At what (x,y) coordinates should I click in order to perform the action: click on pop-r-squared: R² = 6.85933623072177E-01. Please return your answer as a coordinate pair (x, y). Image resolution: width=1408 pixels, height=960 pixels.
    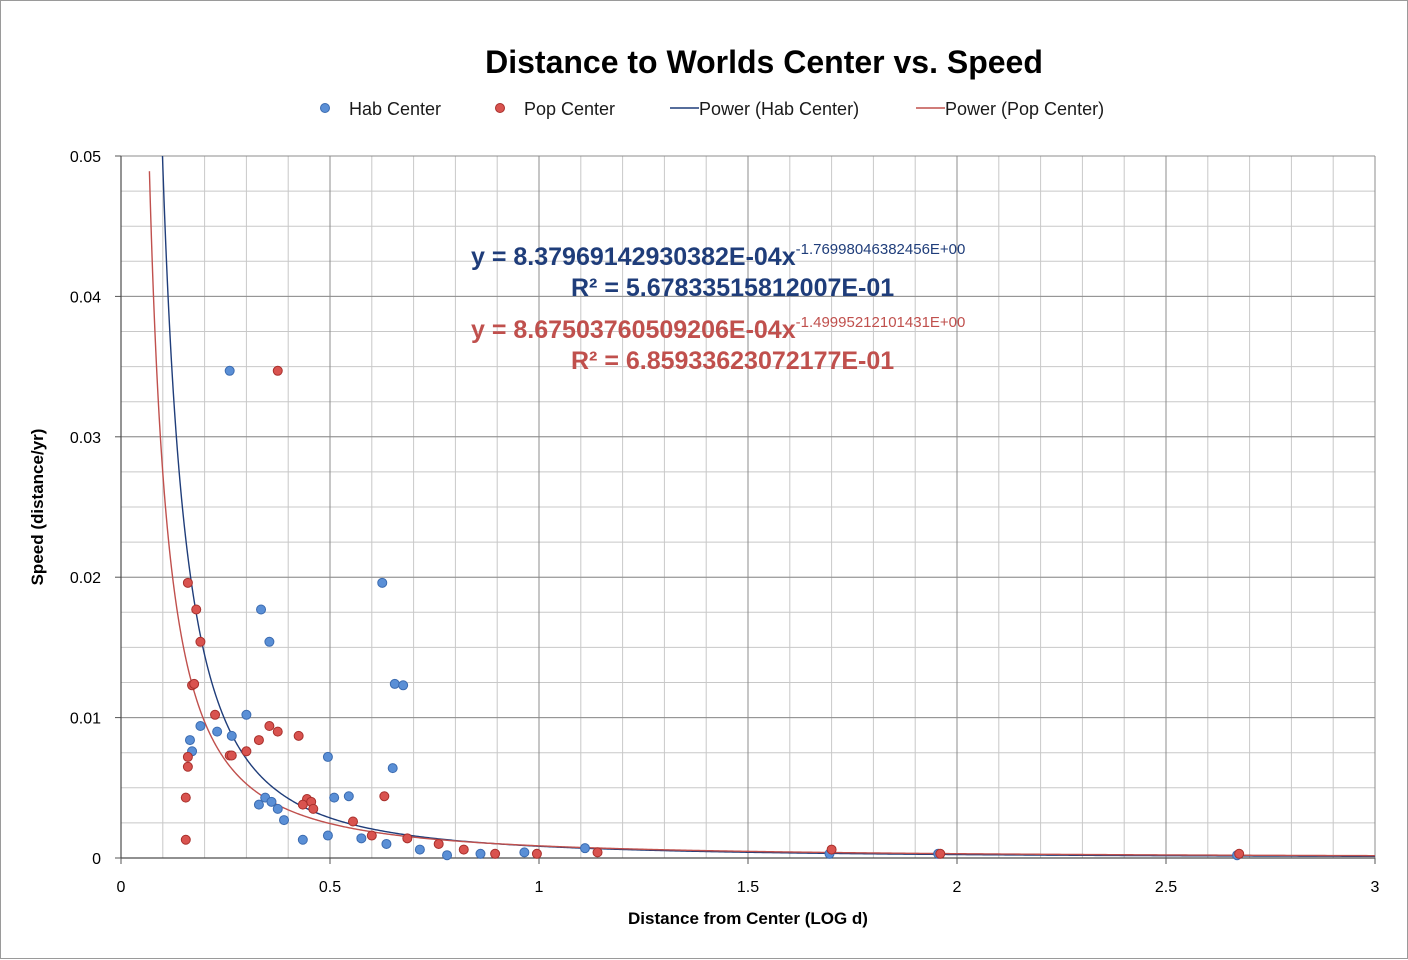
    Looking at the image, I should click on (732, 361).